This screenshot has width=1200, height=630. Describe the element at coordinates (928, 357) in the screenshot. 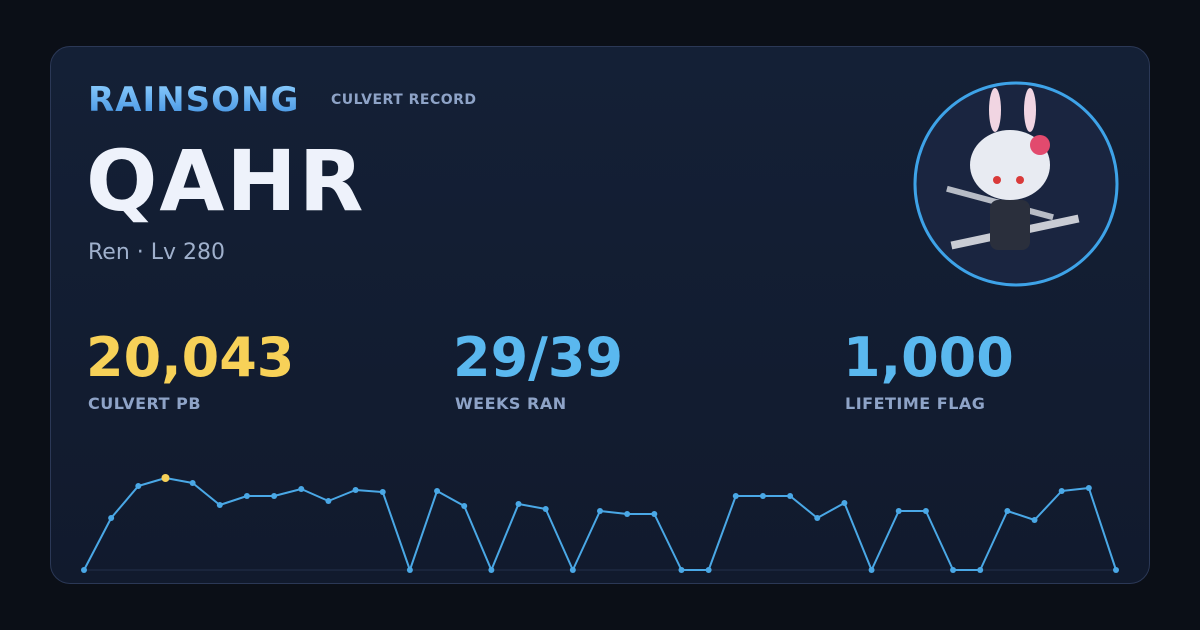

I see `stat-value: 1,000` at that location.